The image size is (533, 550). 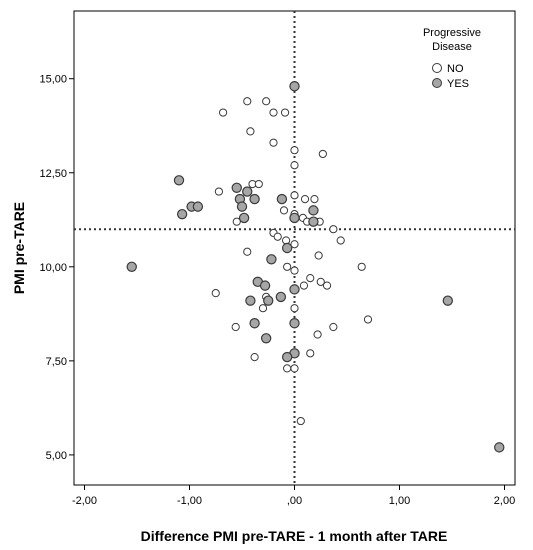 What do you see at coordinates (452, 33) in the screenshot?
I see `legend-title-line1: Progressive` at bounding box center [452, 33].